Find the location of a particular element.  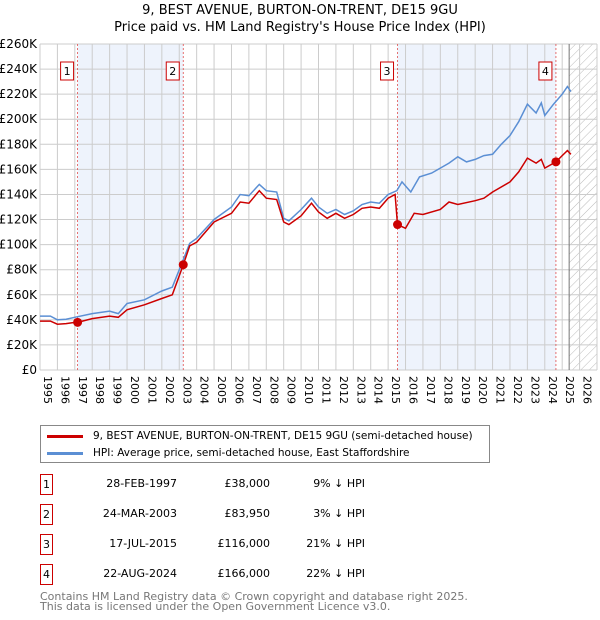

transaction-row: 2 24-MAR-2003 £83,950 3% ↓ HPI is located at coordinates (240, 515).